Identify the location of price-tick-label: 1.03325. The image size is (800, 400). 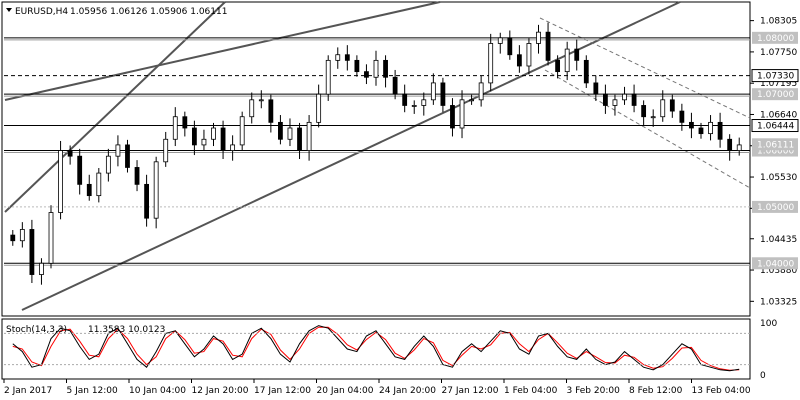
(778, 302).